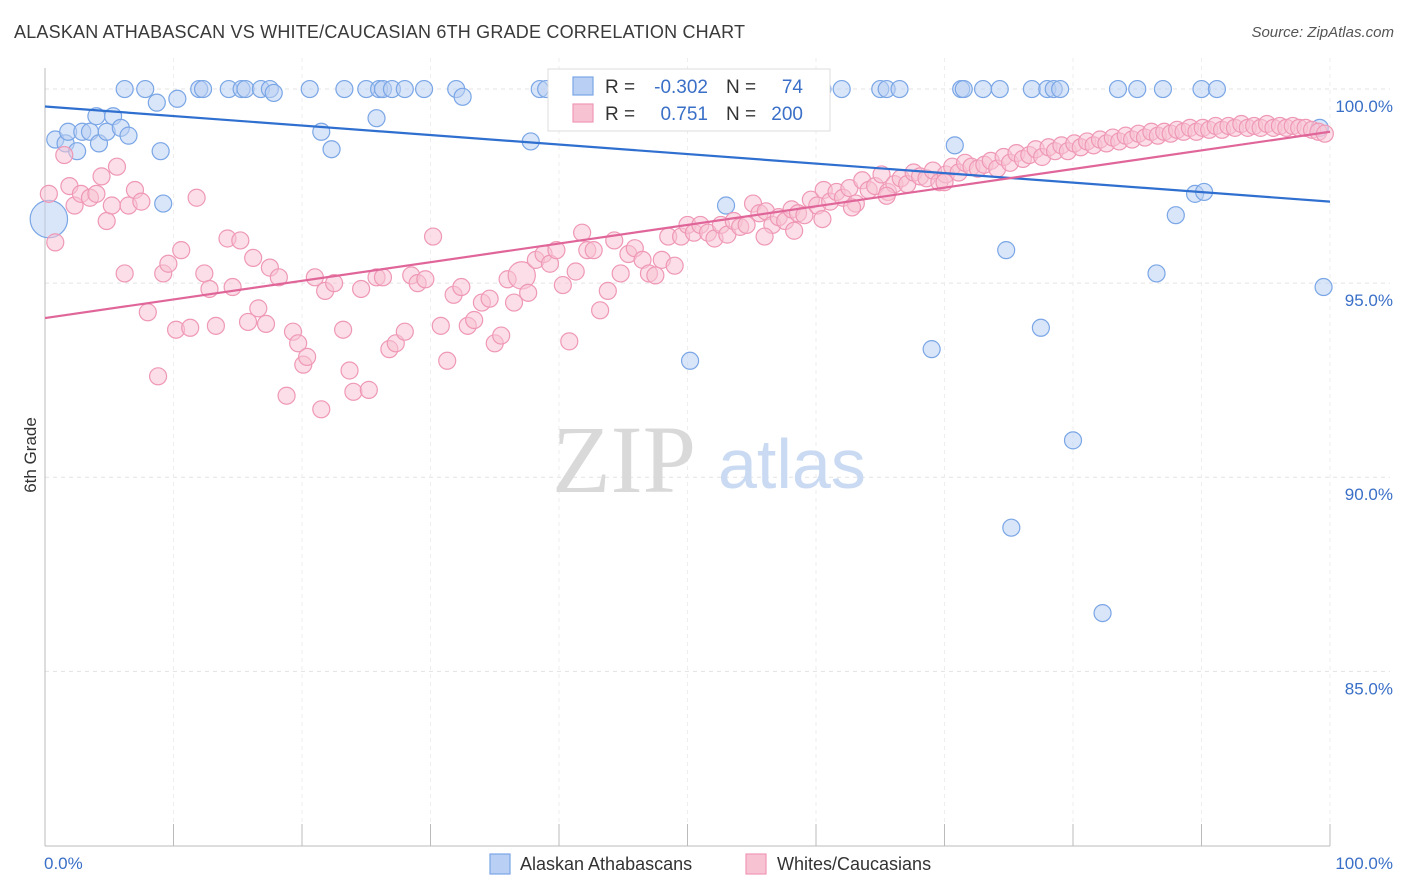  I want to click on stats-r-label-1: R =, so click(620, 87).